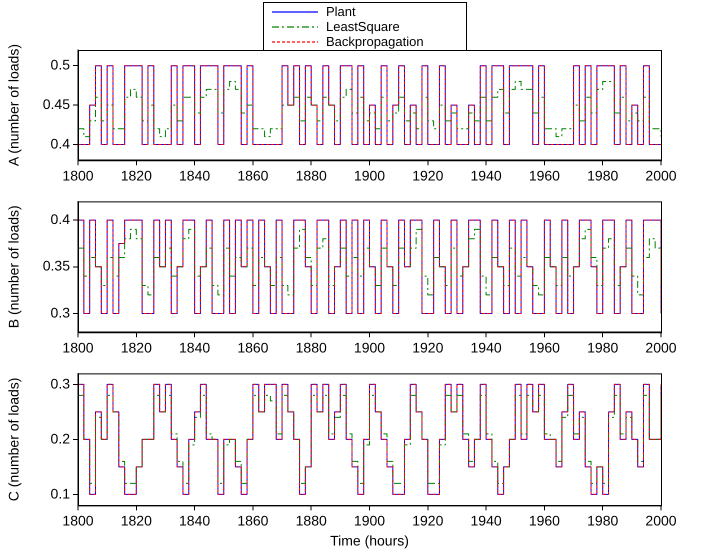 The height and width of the screenshot is (552, 701). Describe the element at coordinates (341, 11) in the screenshot. I see `legend-label: Plant` at that location.